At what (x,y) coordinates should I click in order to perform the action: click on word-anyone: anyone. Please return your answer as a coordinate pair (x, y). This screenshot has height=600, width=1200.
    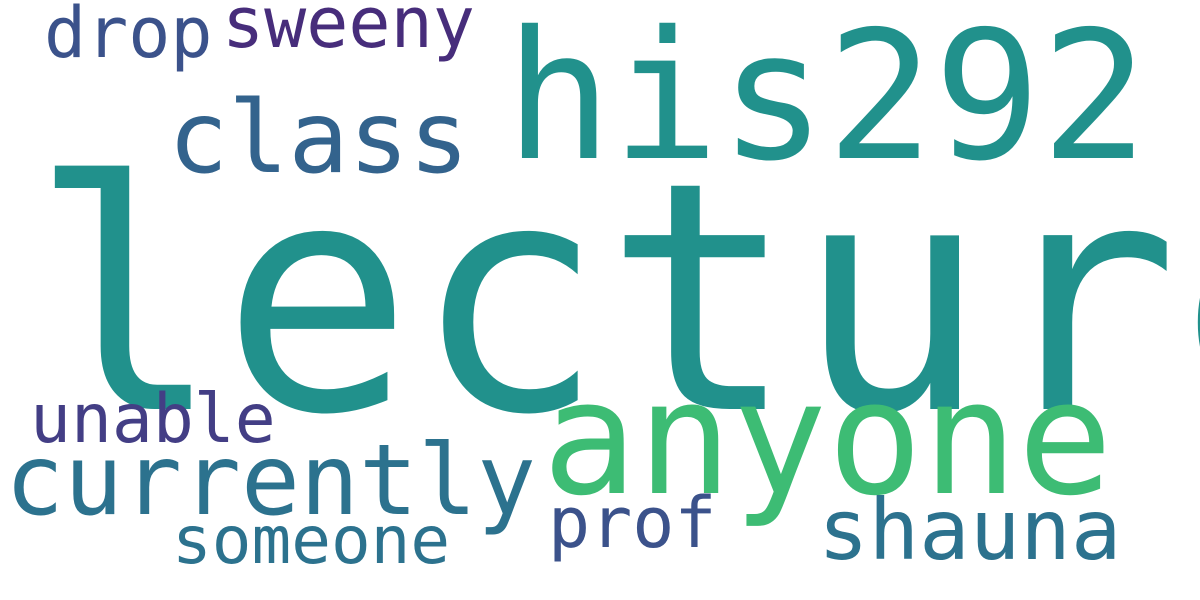
    Looking at the image, I should click on (827, 439).